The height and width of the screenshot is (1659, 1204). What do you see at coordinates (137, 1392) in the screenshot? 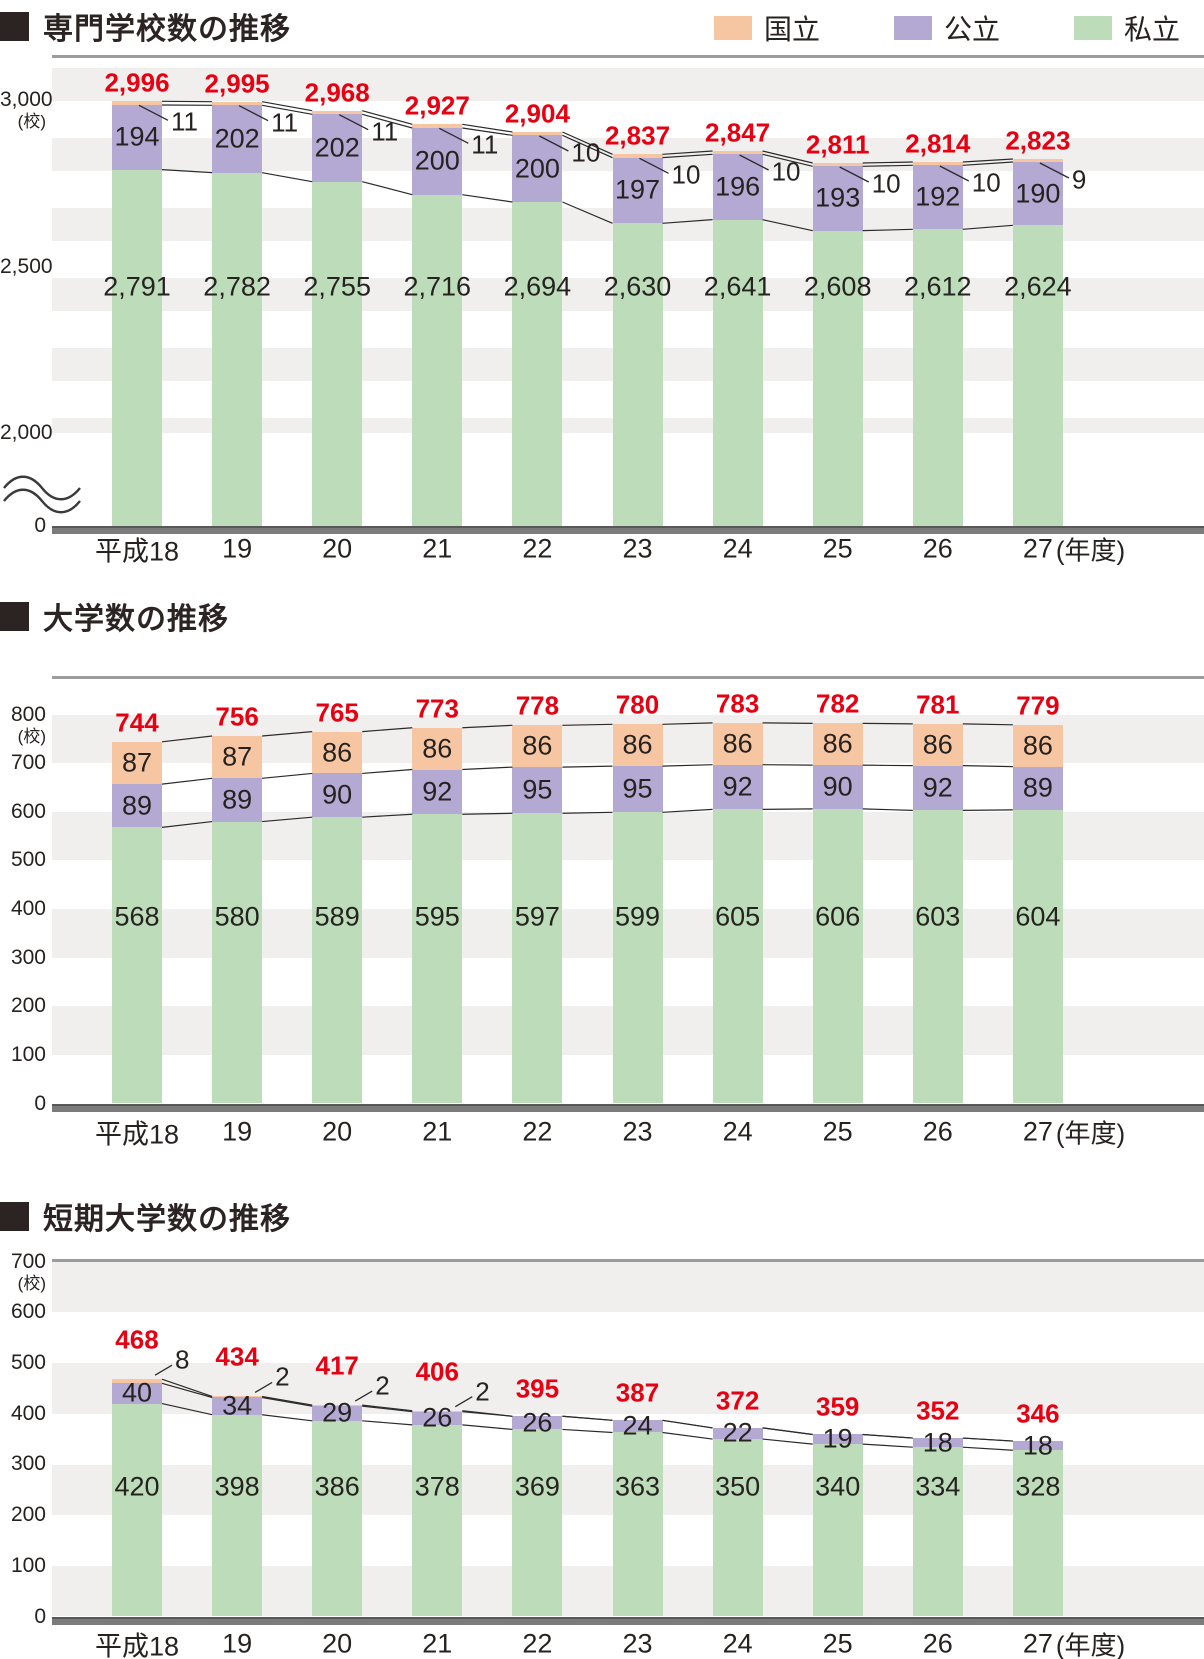
I see `public-value-label: 40` at bounding box center [137, 1392].